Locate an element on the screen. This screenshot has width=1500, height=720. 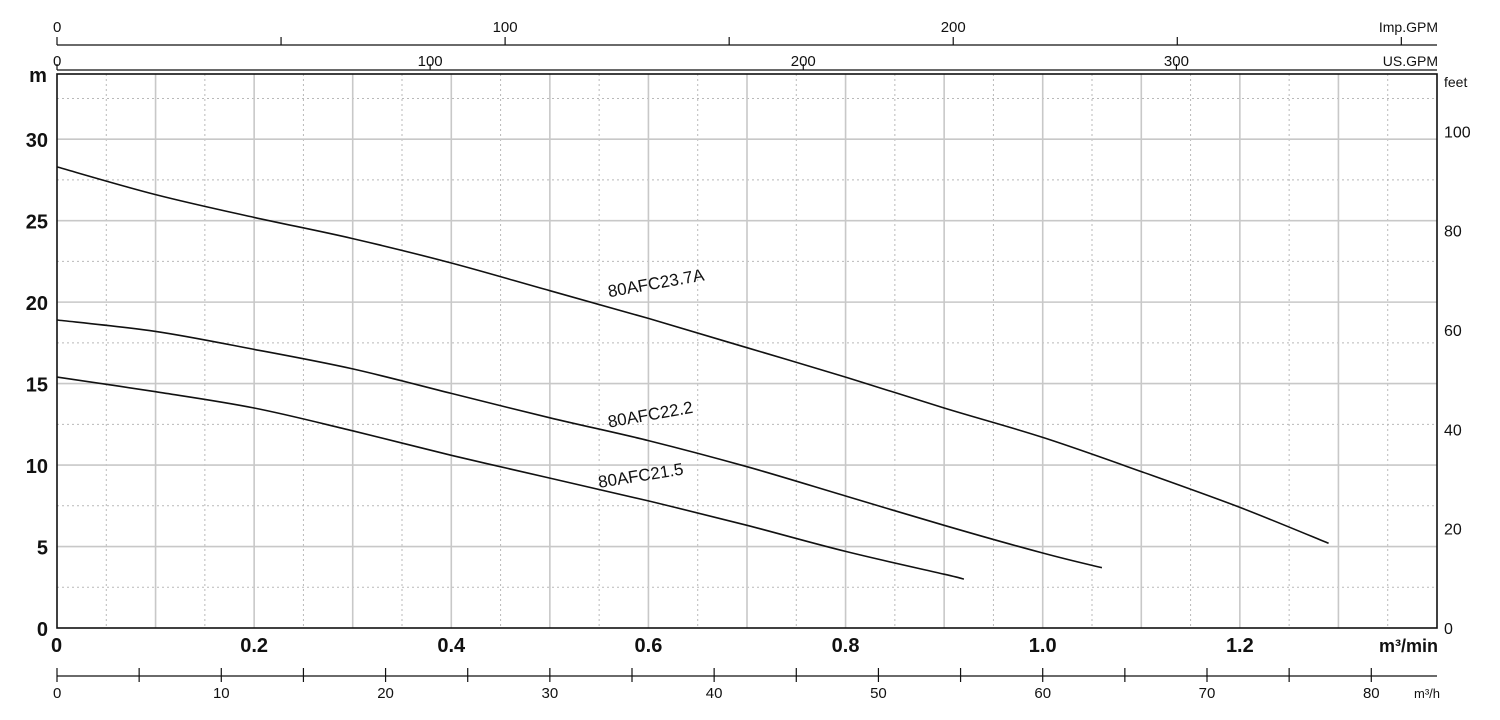
bottom-m3h-axis: 0 10 20 30 40 50 60 70 80 m³/h is located at coordinates (746, 685).